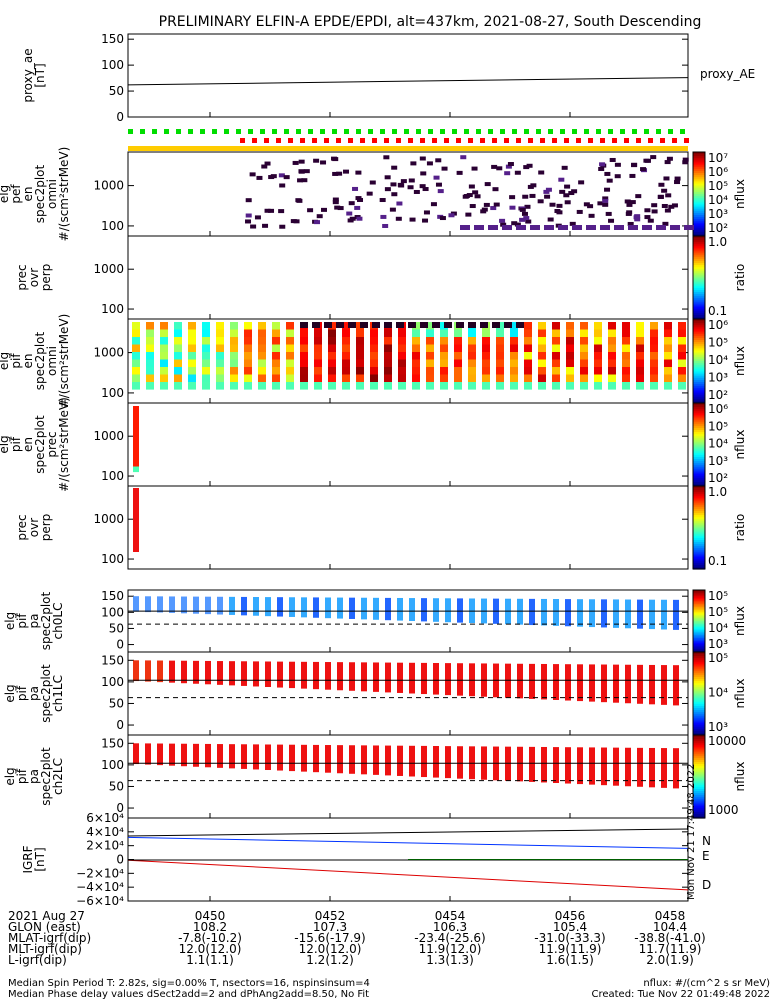 The image size is (775, 1000). Describe the element at coordinates (210, 949) in the screenshot. I see `footer-value: 12.0(12.0)` at that location.